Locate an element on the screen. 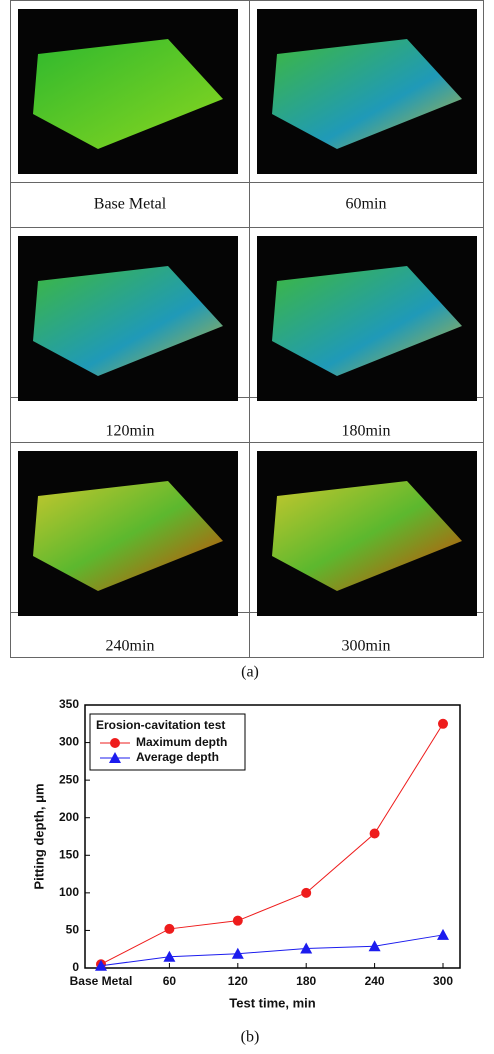 This screenshot has height=1054, width=494. x-tick-label: Base Metal is located at coordinates (101, 981).